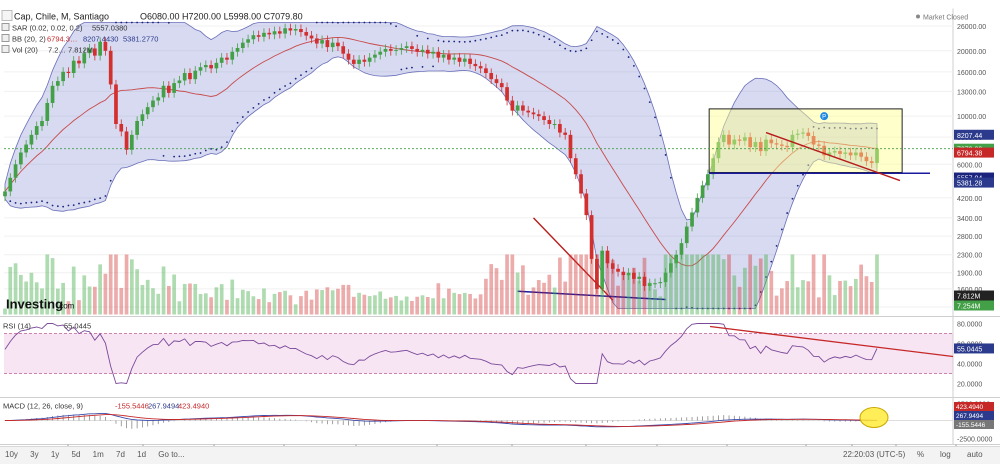 The width and height of the screenshot is (1000, 464). What do you see at coordinates (971, 92) in the screenshot?
I see `price-tick-label: 13000.00` at bounding box center [971, 92].